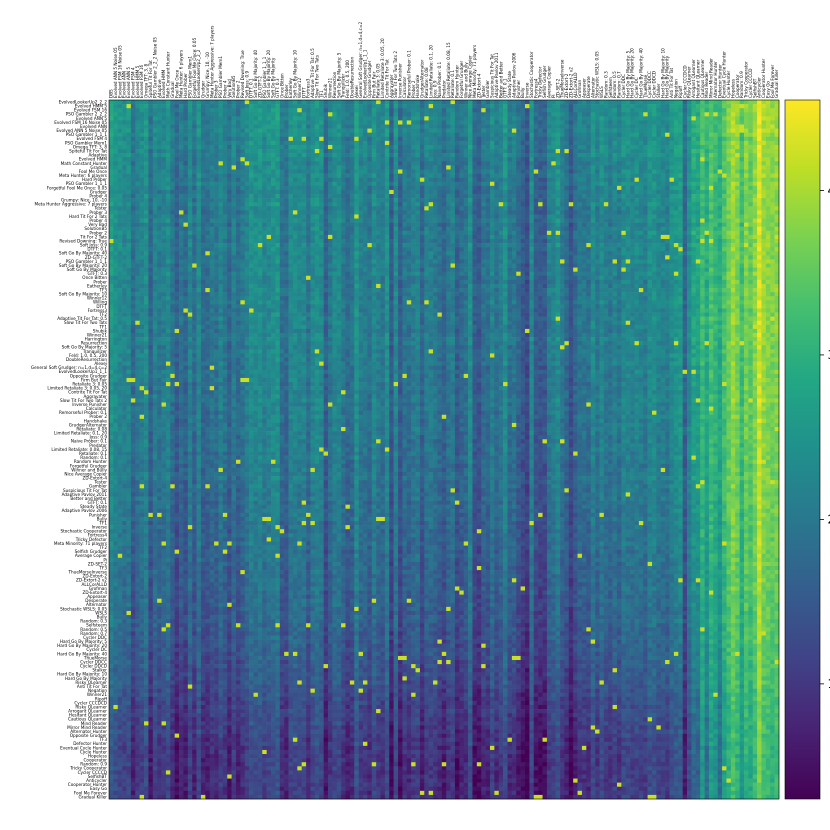  Describe the element at coordinates (776, 83) in the screenshot. I see `column-tick-label: Gradual Killer` at that location.